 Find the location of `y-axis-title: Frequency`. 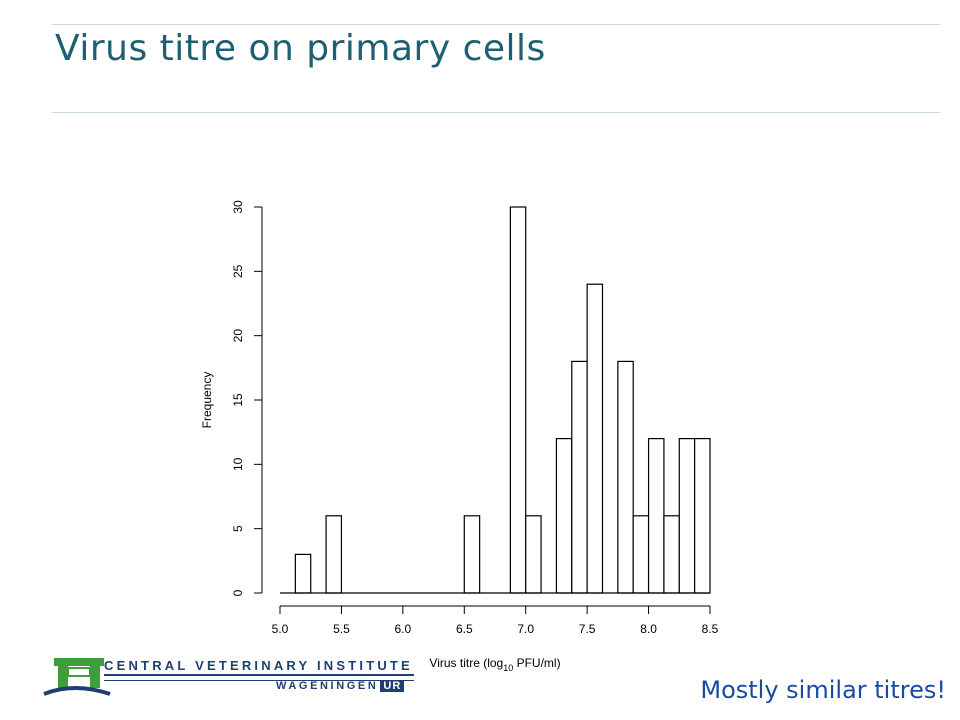

y-axis-title: Frequency is located at coordinates (207, 400).